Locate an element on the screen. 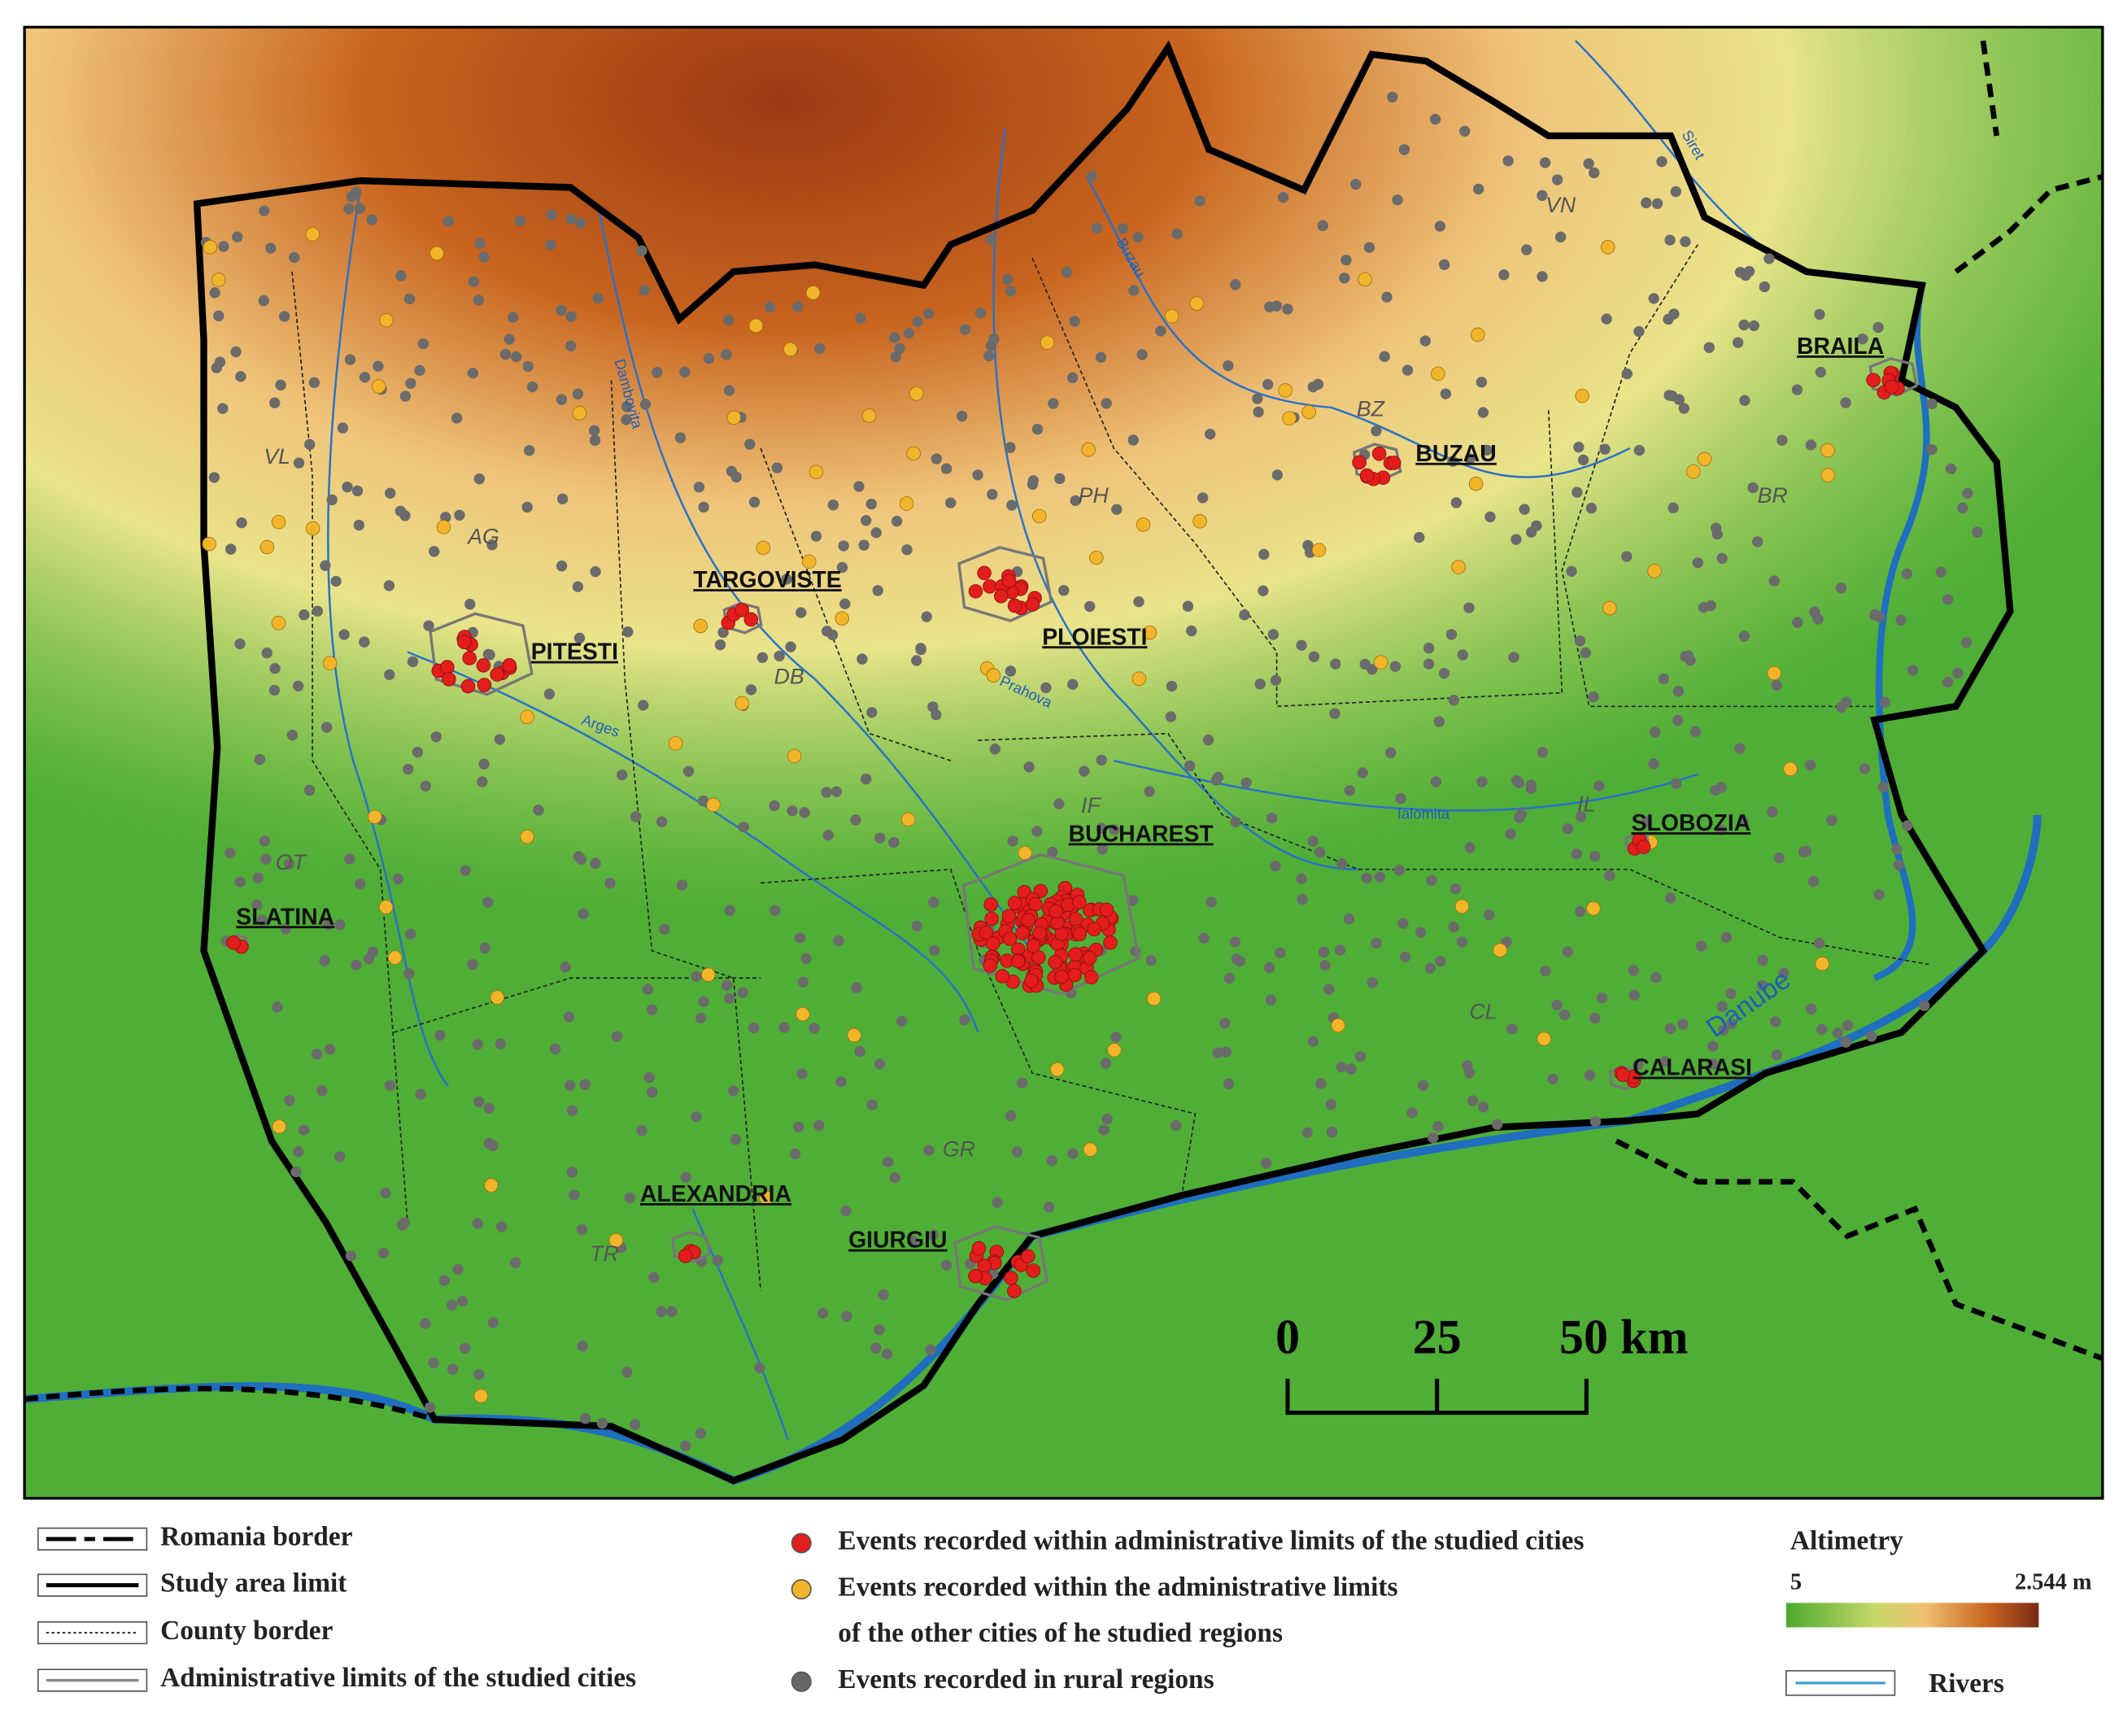 This screenshot has height=1736, width=2123. city-label: GIURGIU is located at coordinates (897, 1241).